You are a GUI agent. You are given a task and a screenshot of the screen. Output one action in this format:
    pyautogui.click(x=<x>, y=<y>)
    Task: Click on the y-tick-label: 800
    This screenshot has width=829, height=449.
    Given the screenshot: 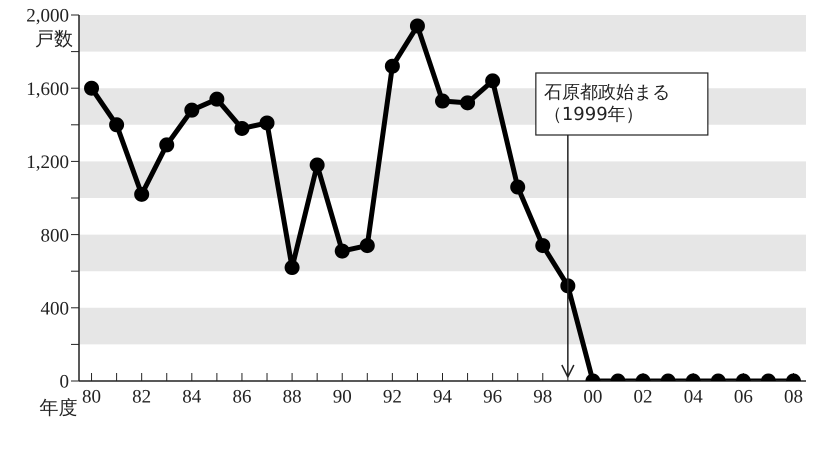 What is the action you would take?
    pyautogui.click(x=54, y=235)
    